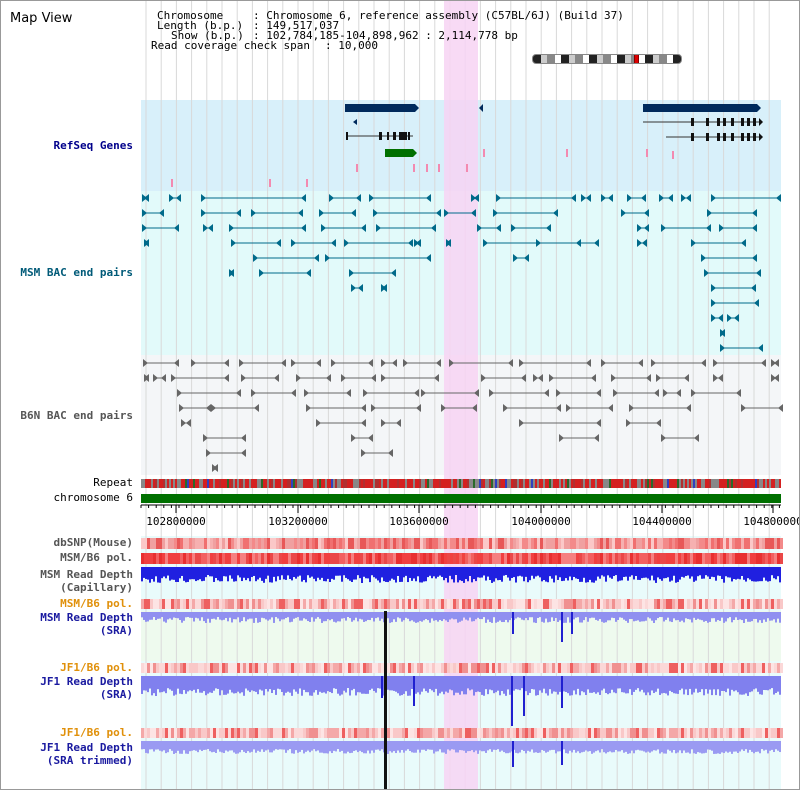 The width and height of the screenshot is (800, 790). Describe the element at coordinates (96, 557) in the screenshot. I see `msm-b6-pol-label: MSM/B6 pol.` at that location.